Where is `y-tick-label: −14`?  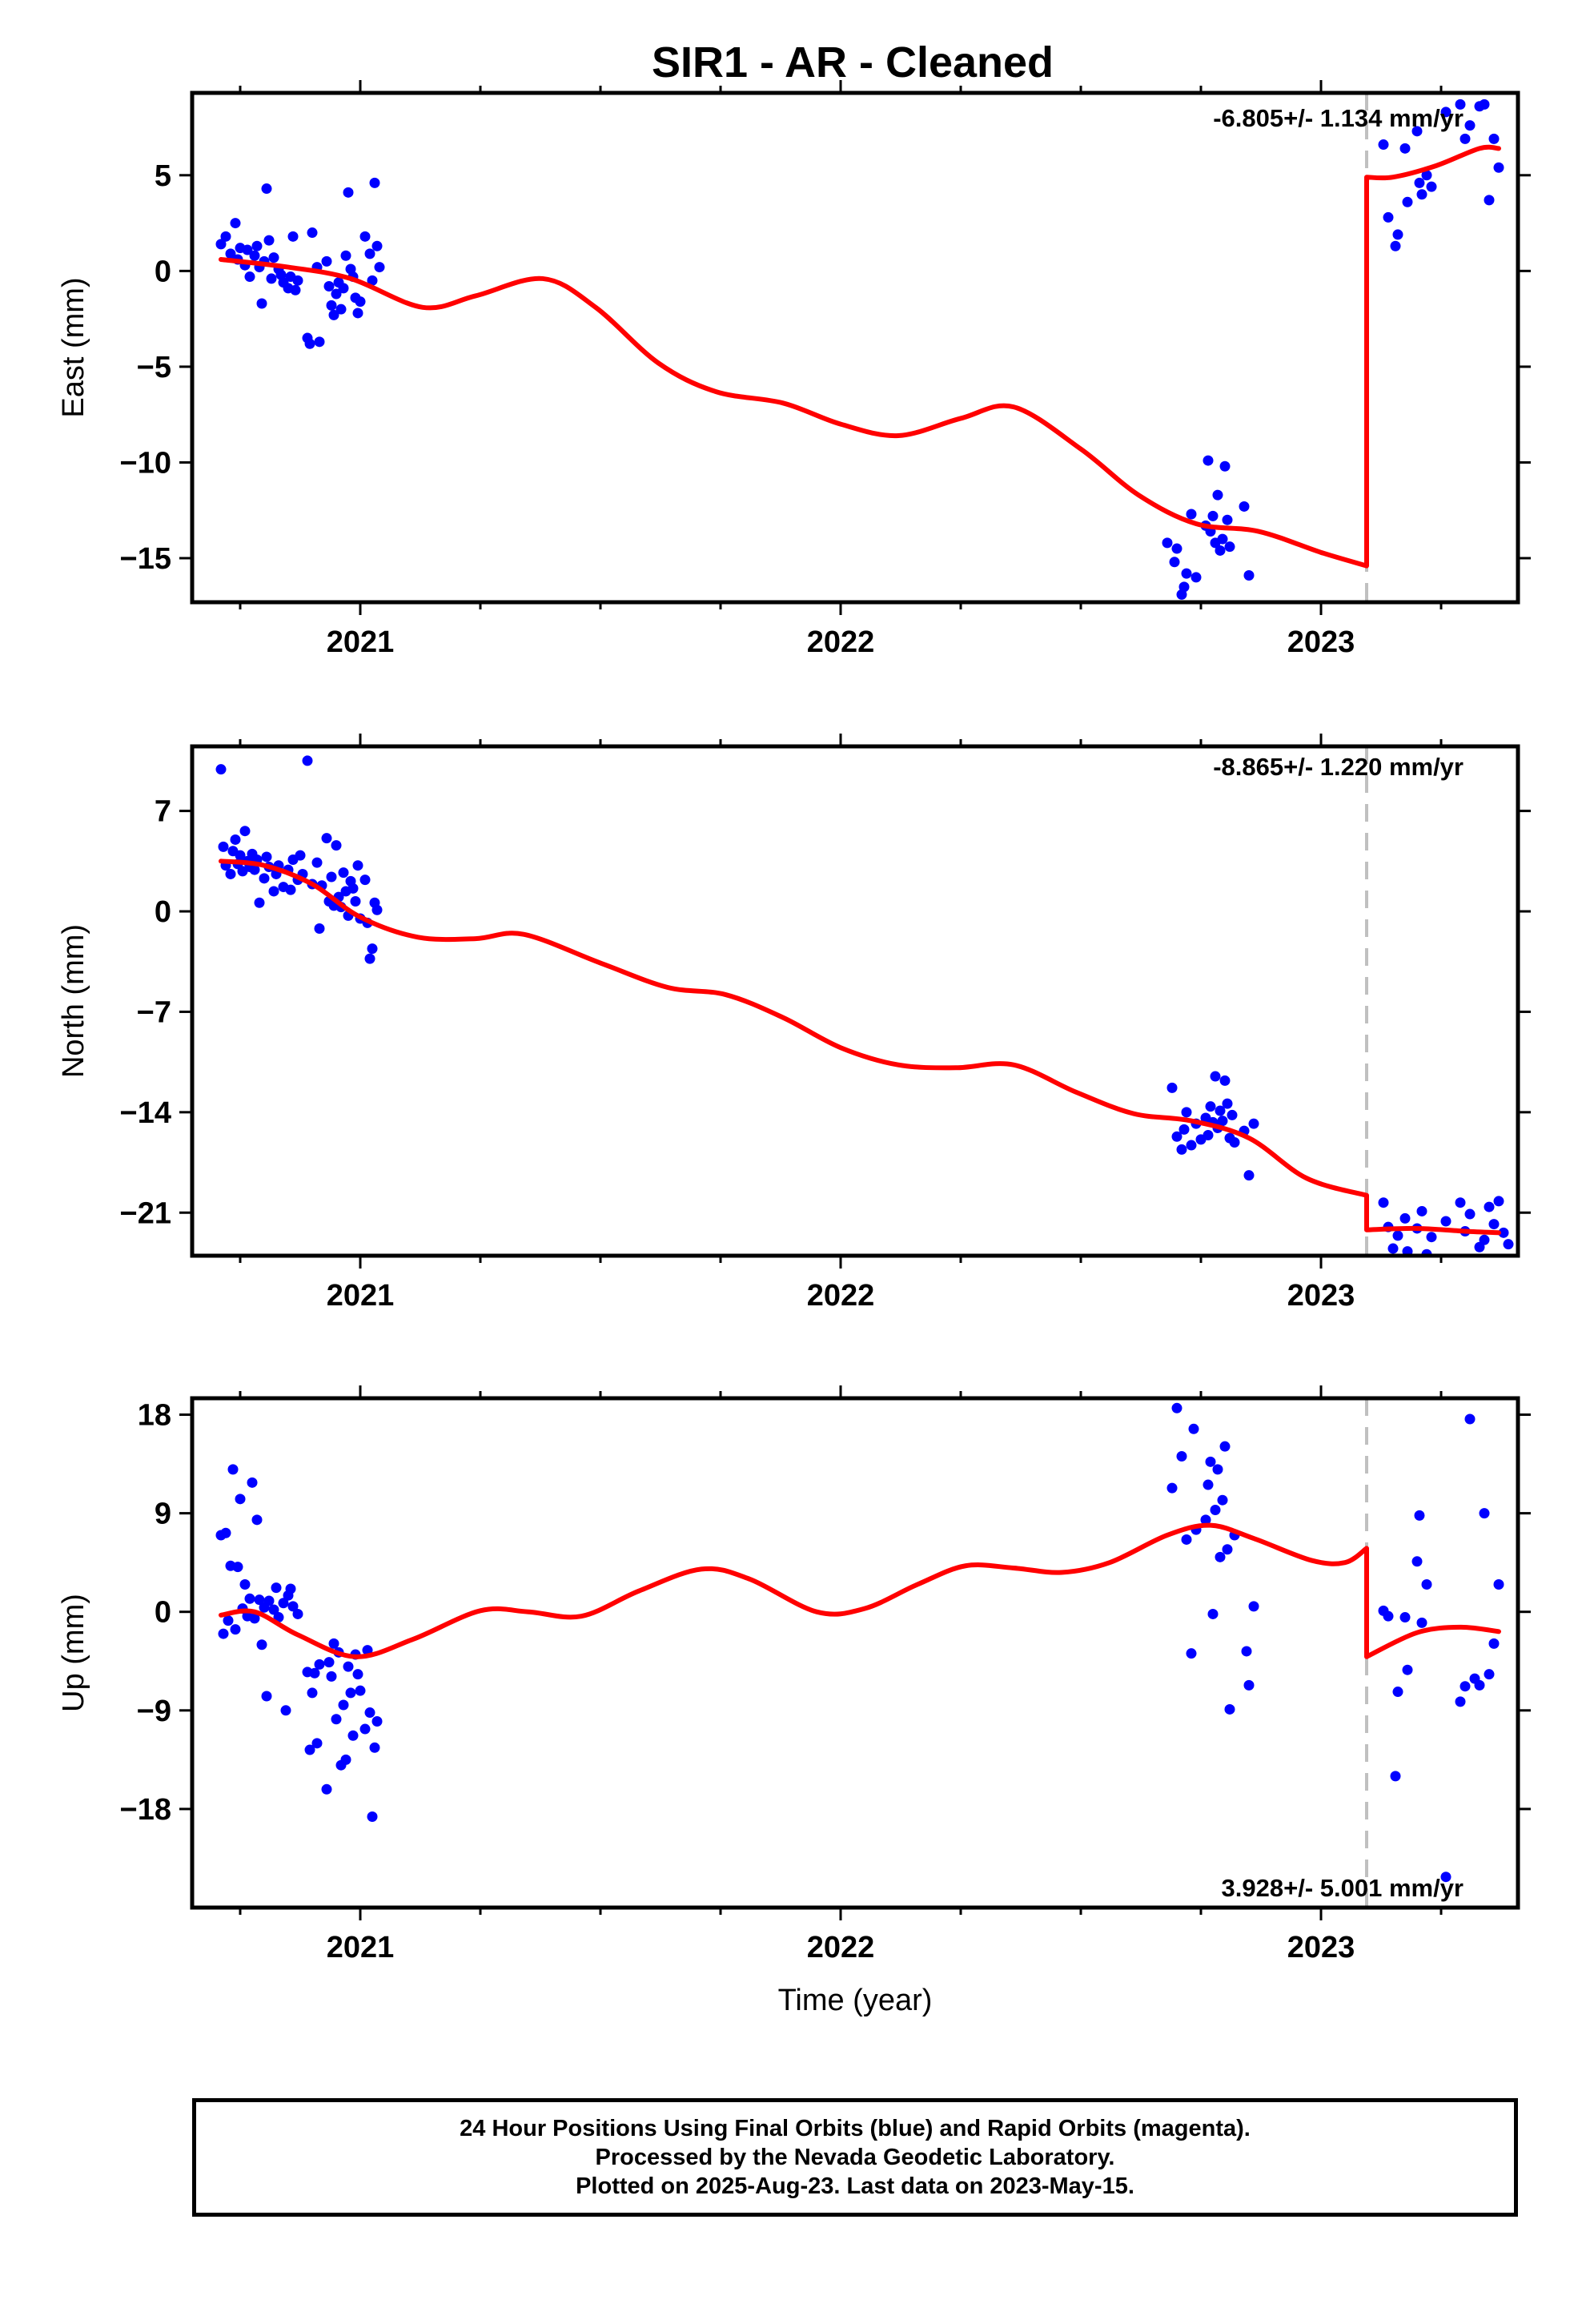 y-tick-label: −14 is located at coordinates (145, 1113).